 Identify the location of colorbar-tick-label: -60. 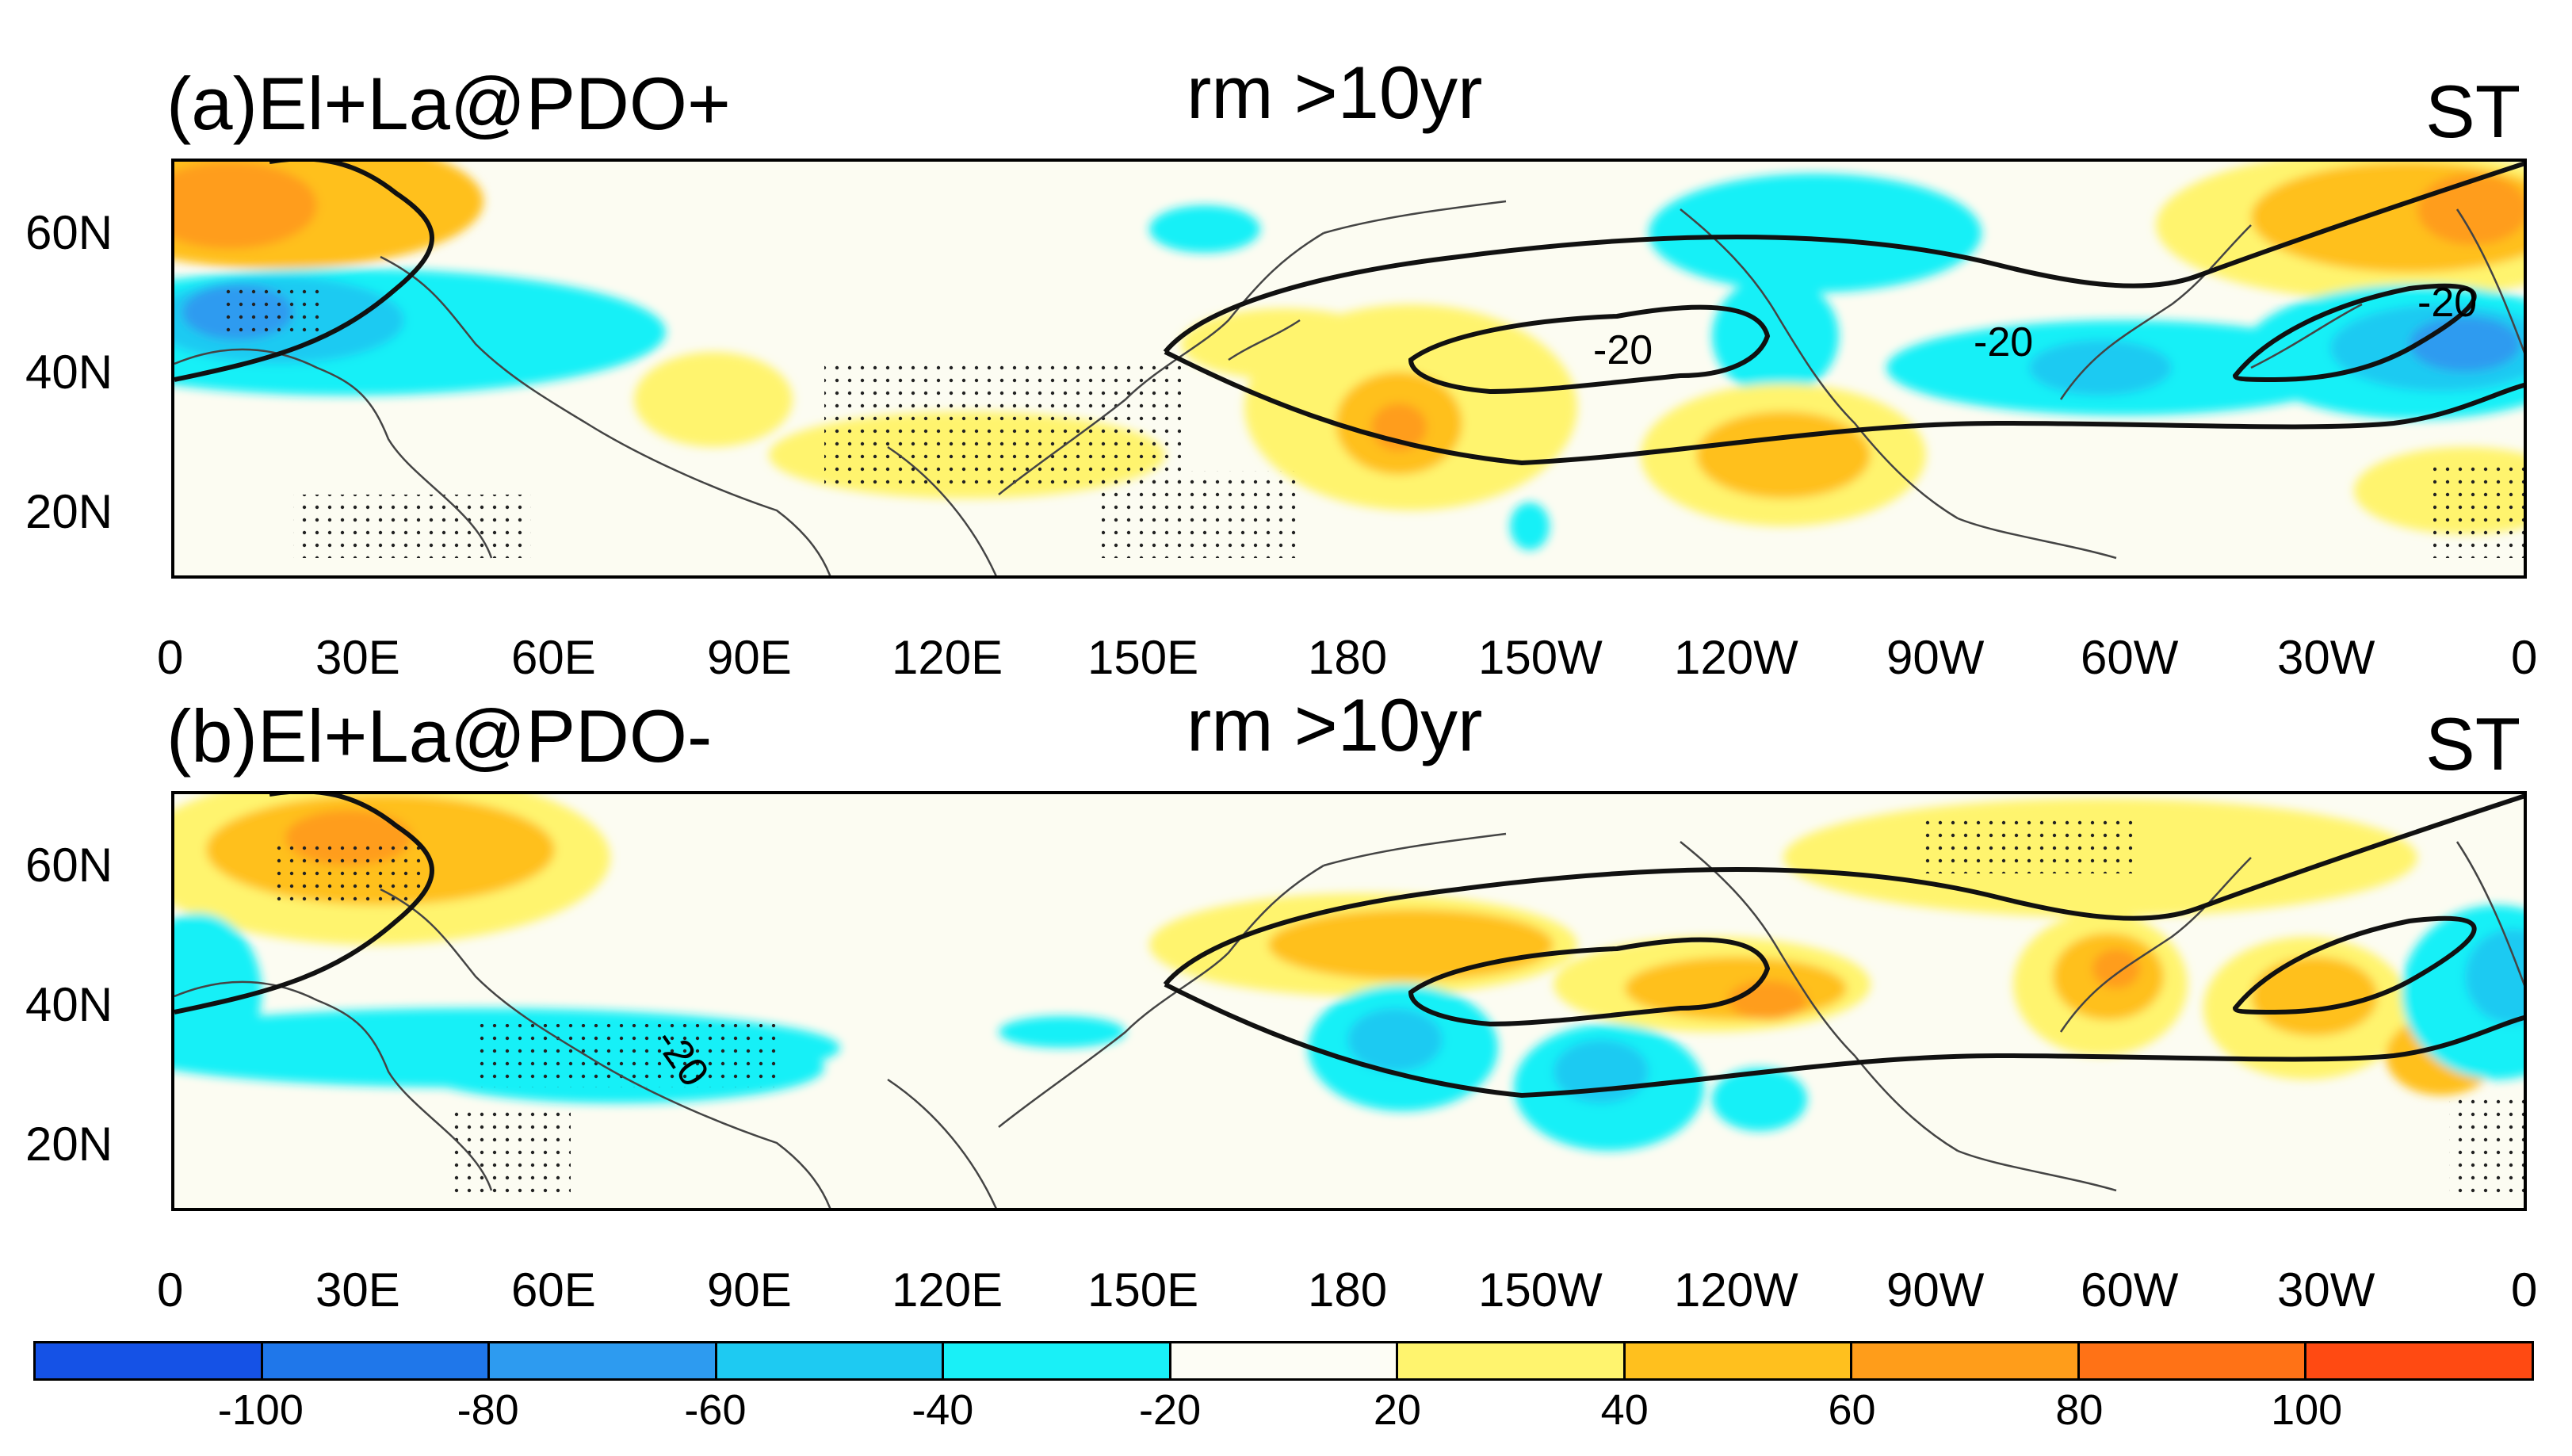
(715, 1410).